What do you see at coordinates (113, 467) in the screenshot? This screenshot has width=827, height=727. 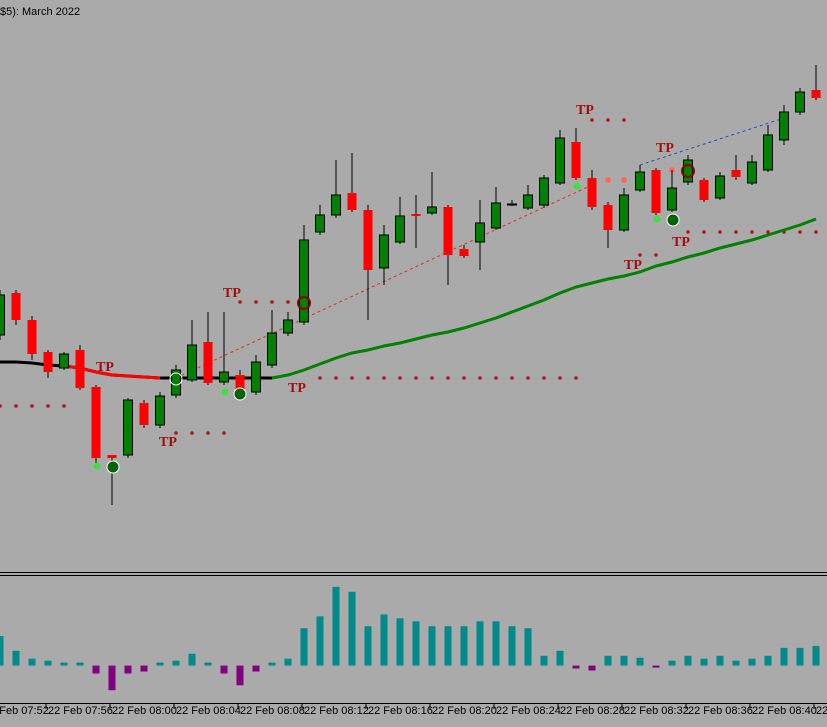 I see `signal-circle` at bounding box center [113, 467].